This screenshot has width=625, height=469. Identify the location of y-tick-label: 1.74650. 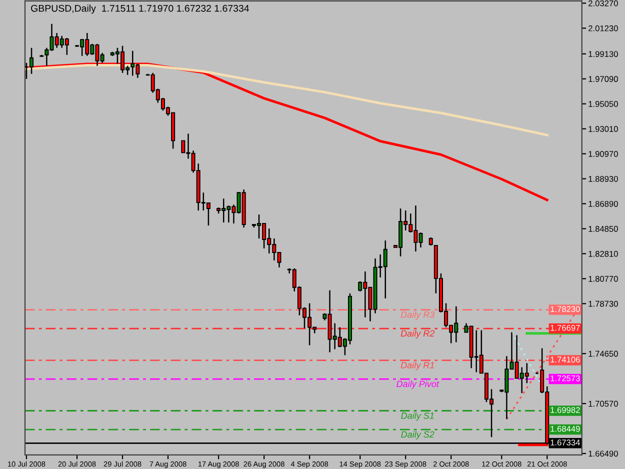
(603, 353).